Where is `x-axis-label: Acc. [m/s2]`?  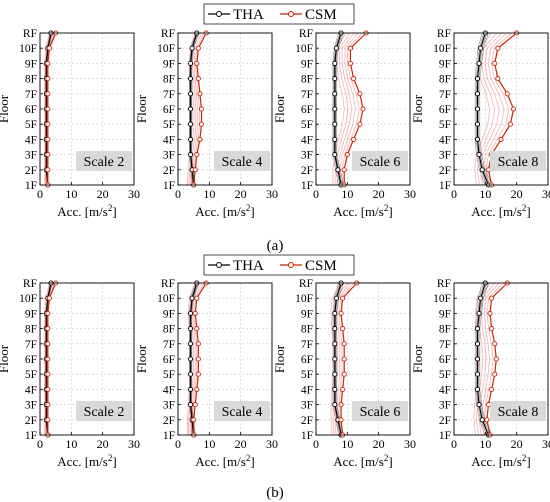 x-axis-label: Acc. [m/s2] is located at coordinates (500, 461).